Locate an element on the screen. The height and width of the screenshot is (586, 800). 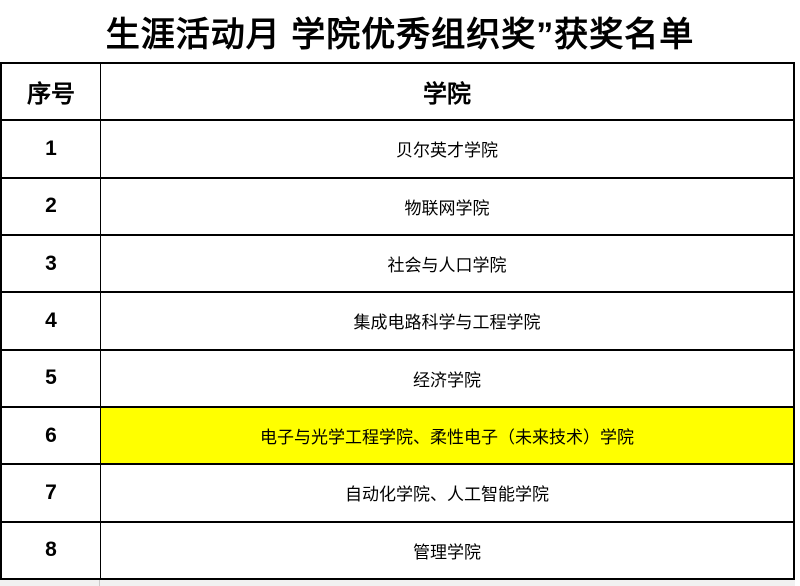
row-index-cell: 5 is located at coordinates (51, 378).